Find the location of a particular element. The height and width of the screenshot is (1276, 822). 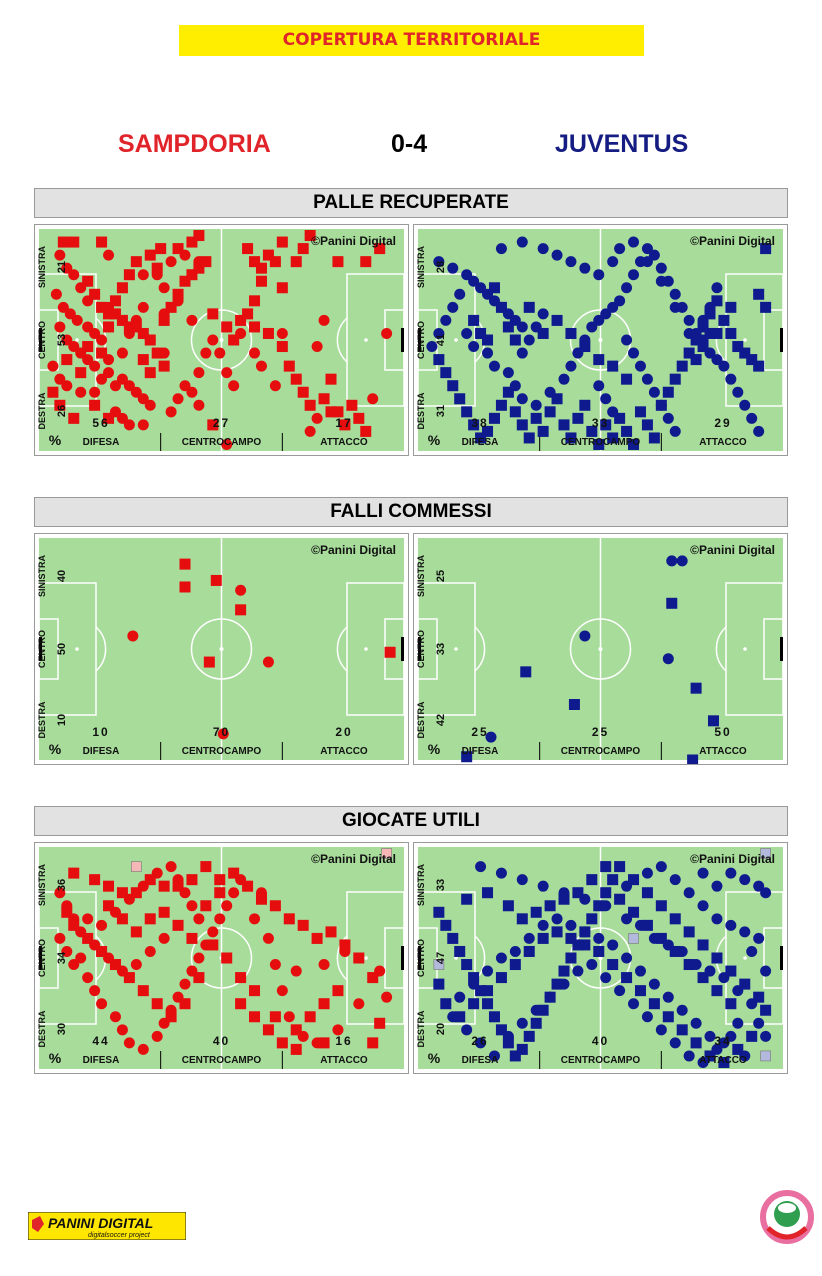

zone-label: ATTACCO is located at coordinates (723, 1060).